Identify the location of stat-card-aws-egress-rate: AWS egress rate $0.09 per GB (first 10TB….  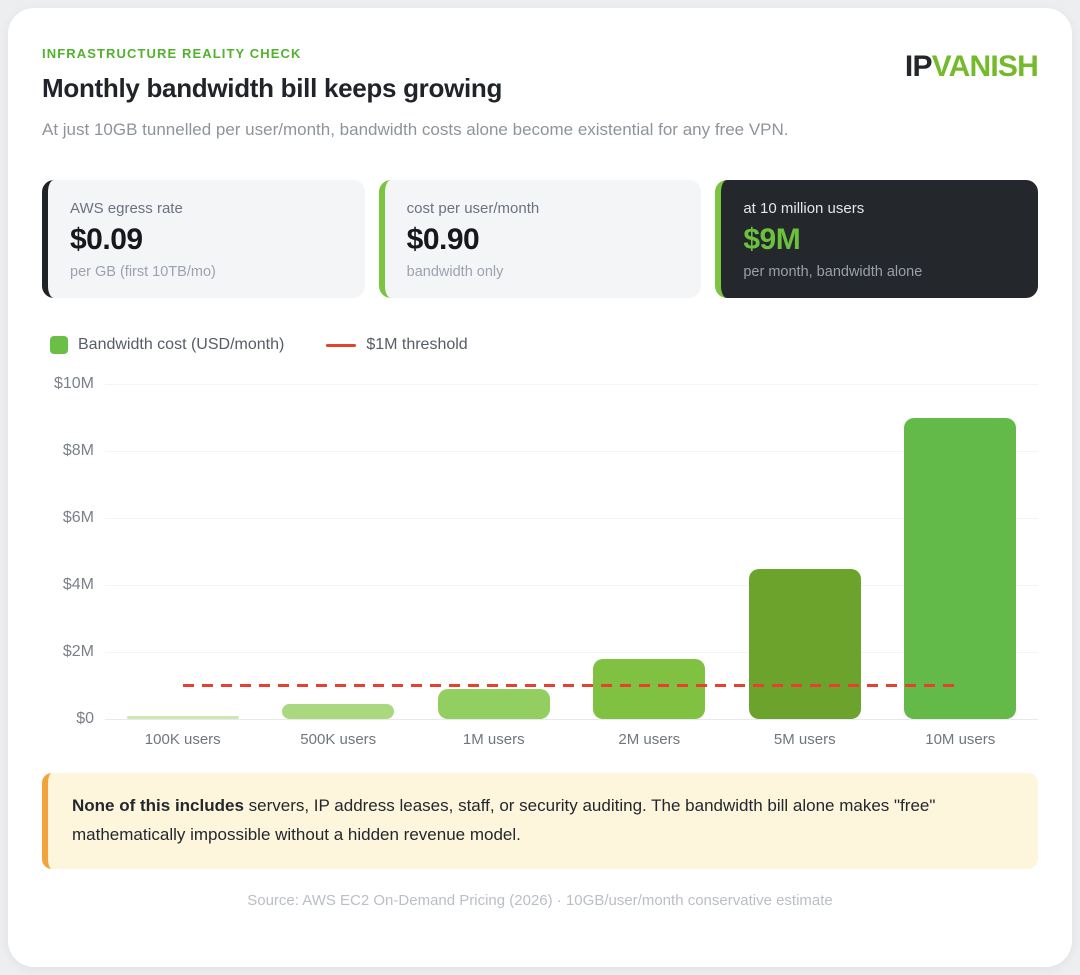
(203, 239).